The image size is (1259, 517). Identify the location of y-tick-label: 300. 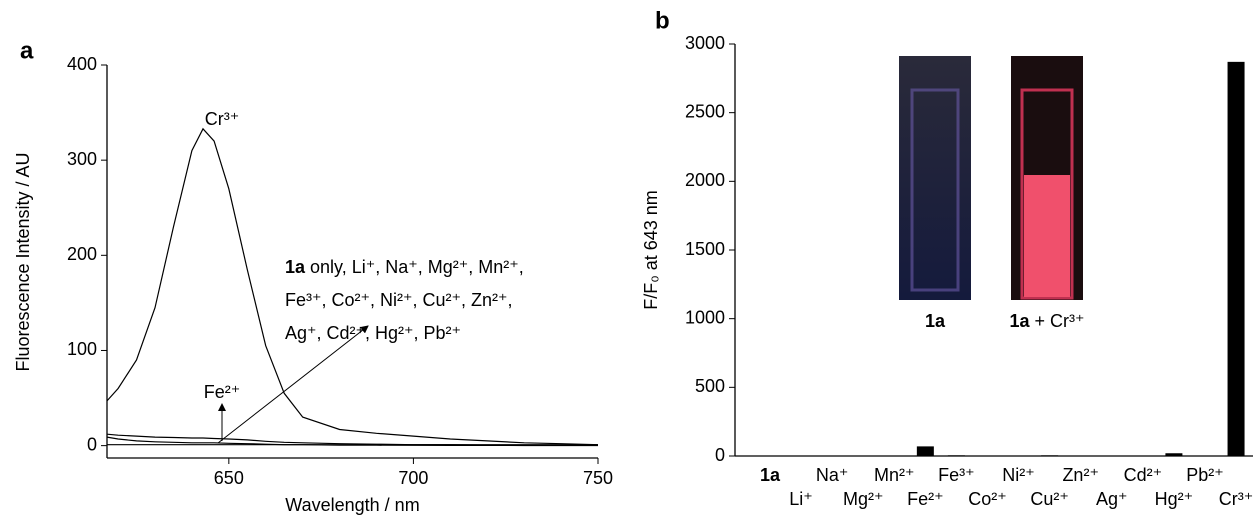
(82, 159).